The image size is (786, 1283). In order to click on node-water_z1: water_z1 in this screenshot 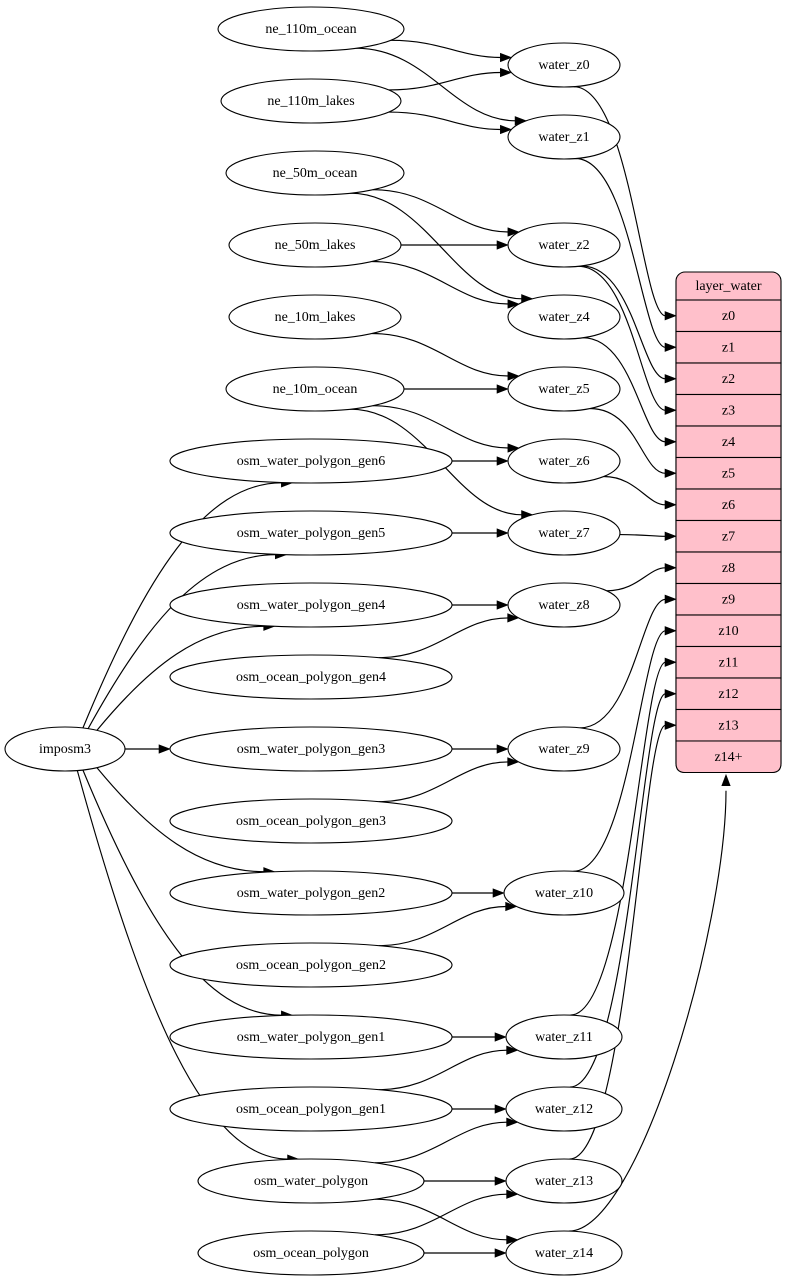, I will do `click(564, 137)`.